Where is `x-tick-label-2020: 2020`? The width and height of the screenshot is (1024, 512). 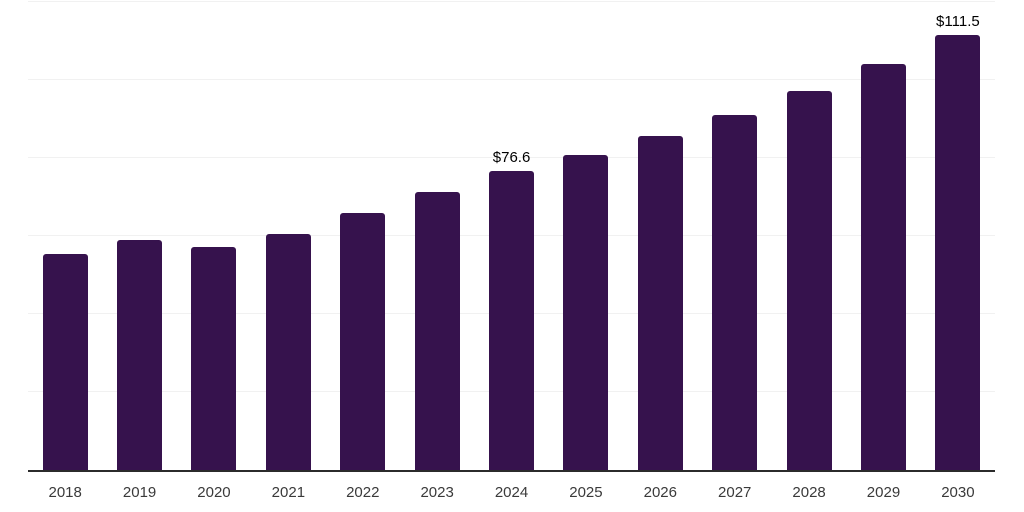
x-tick-label-2020: 2020 is located at coordinates (214, 492).